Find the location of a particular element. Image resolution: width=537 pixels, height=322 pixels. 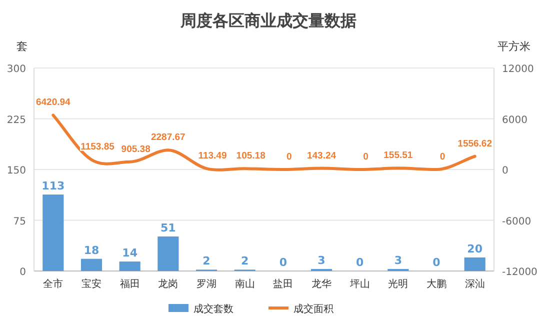

data-label: 1556.62 is located at coordinates (475, 144).